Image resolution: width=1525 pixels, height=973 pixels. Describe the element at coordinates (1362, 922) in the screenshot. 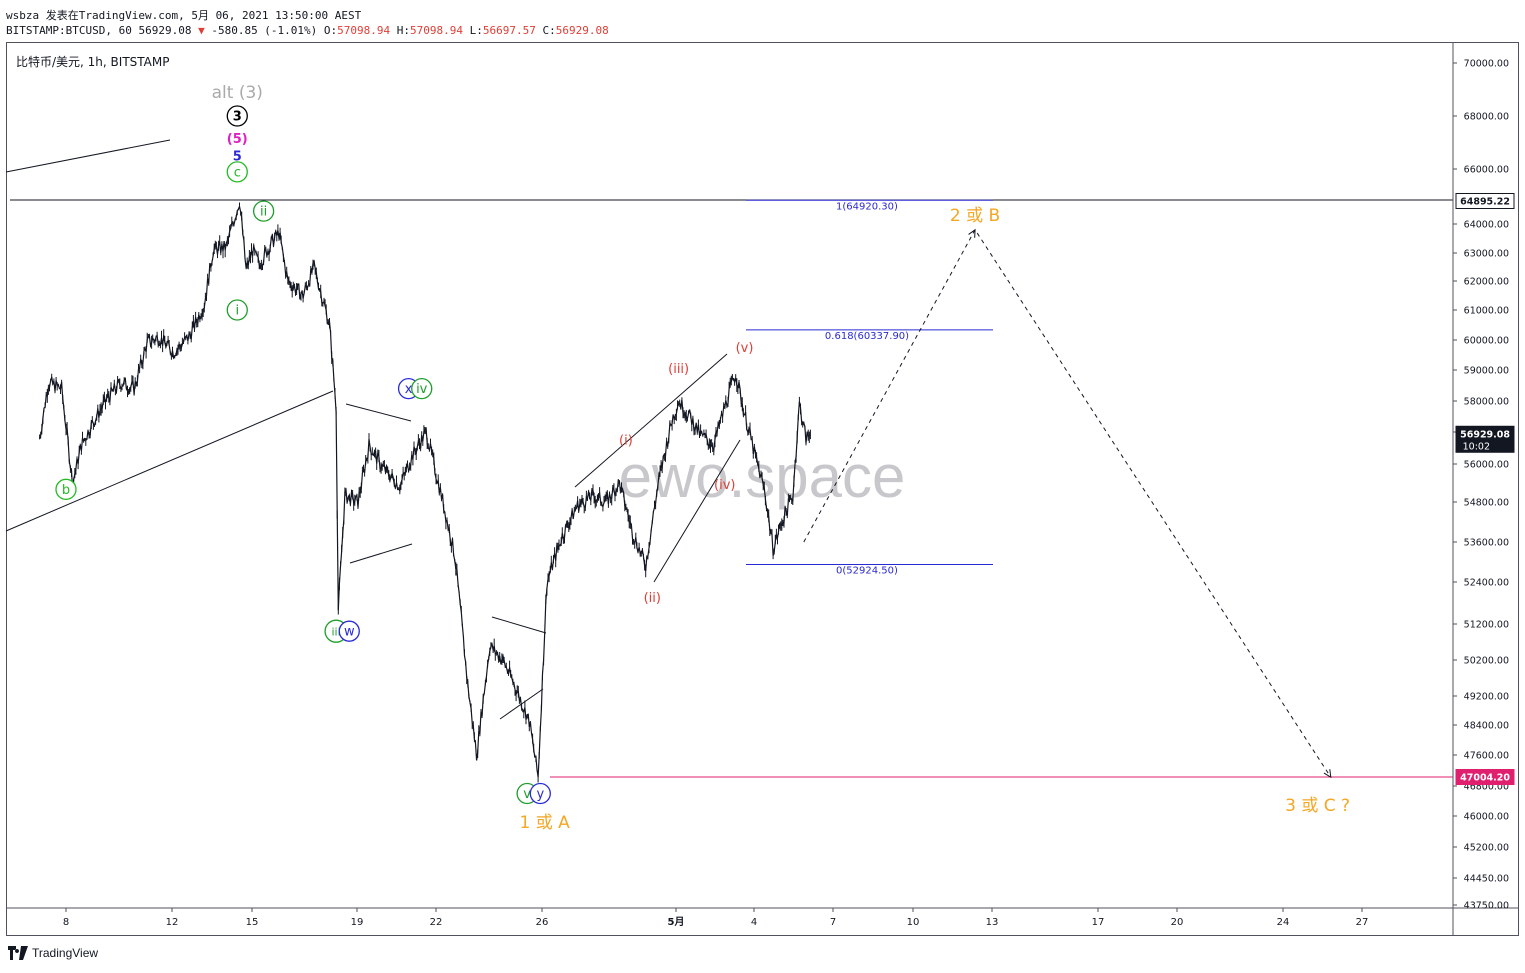

I see `x-tick-label: 27` at that location.